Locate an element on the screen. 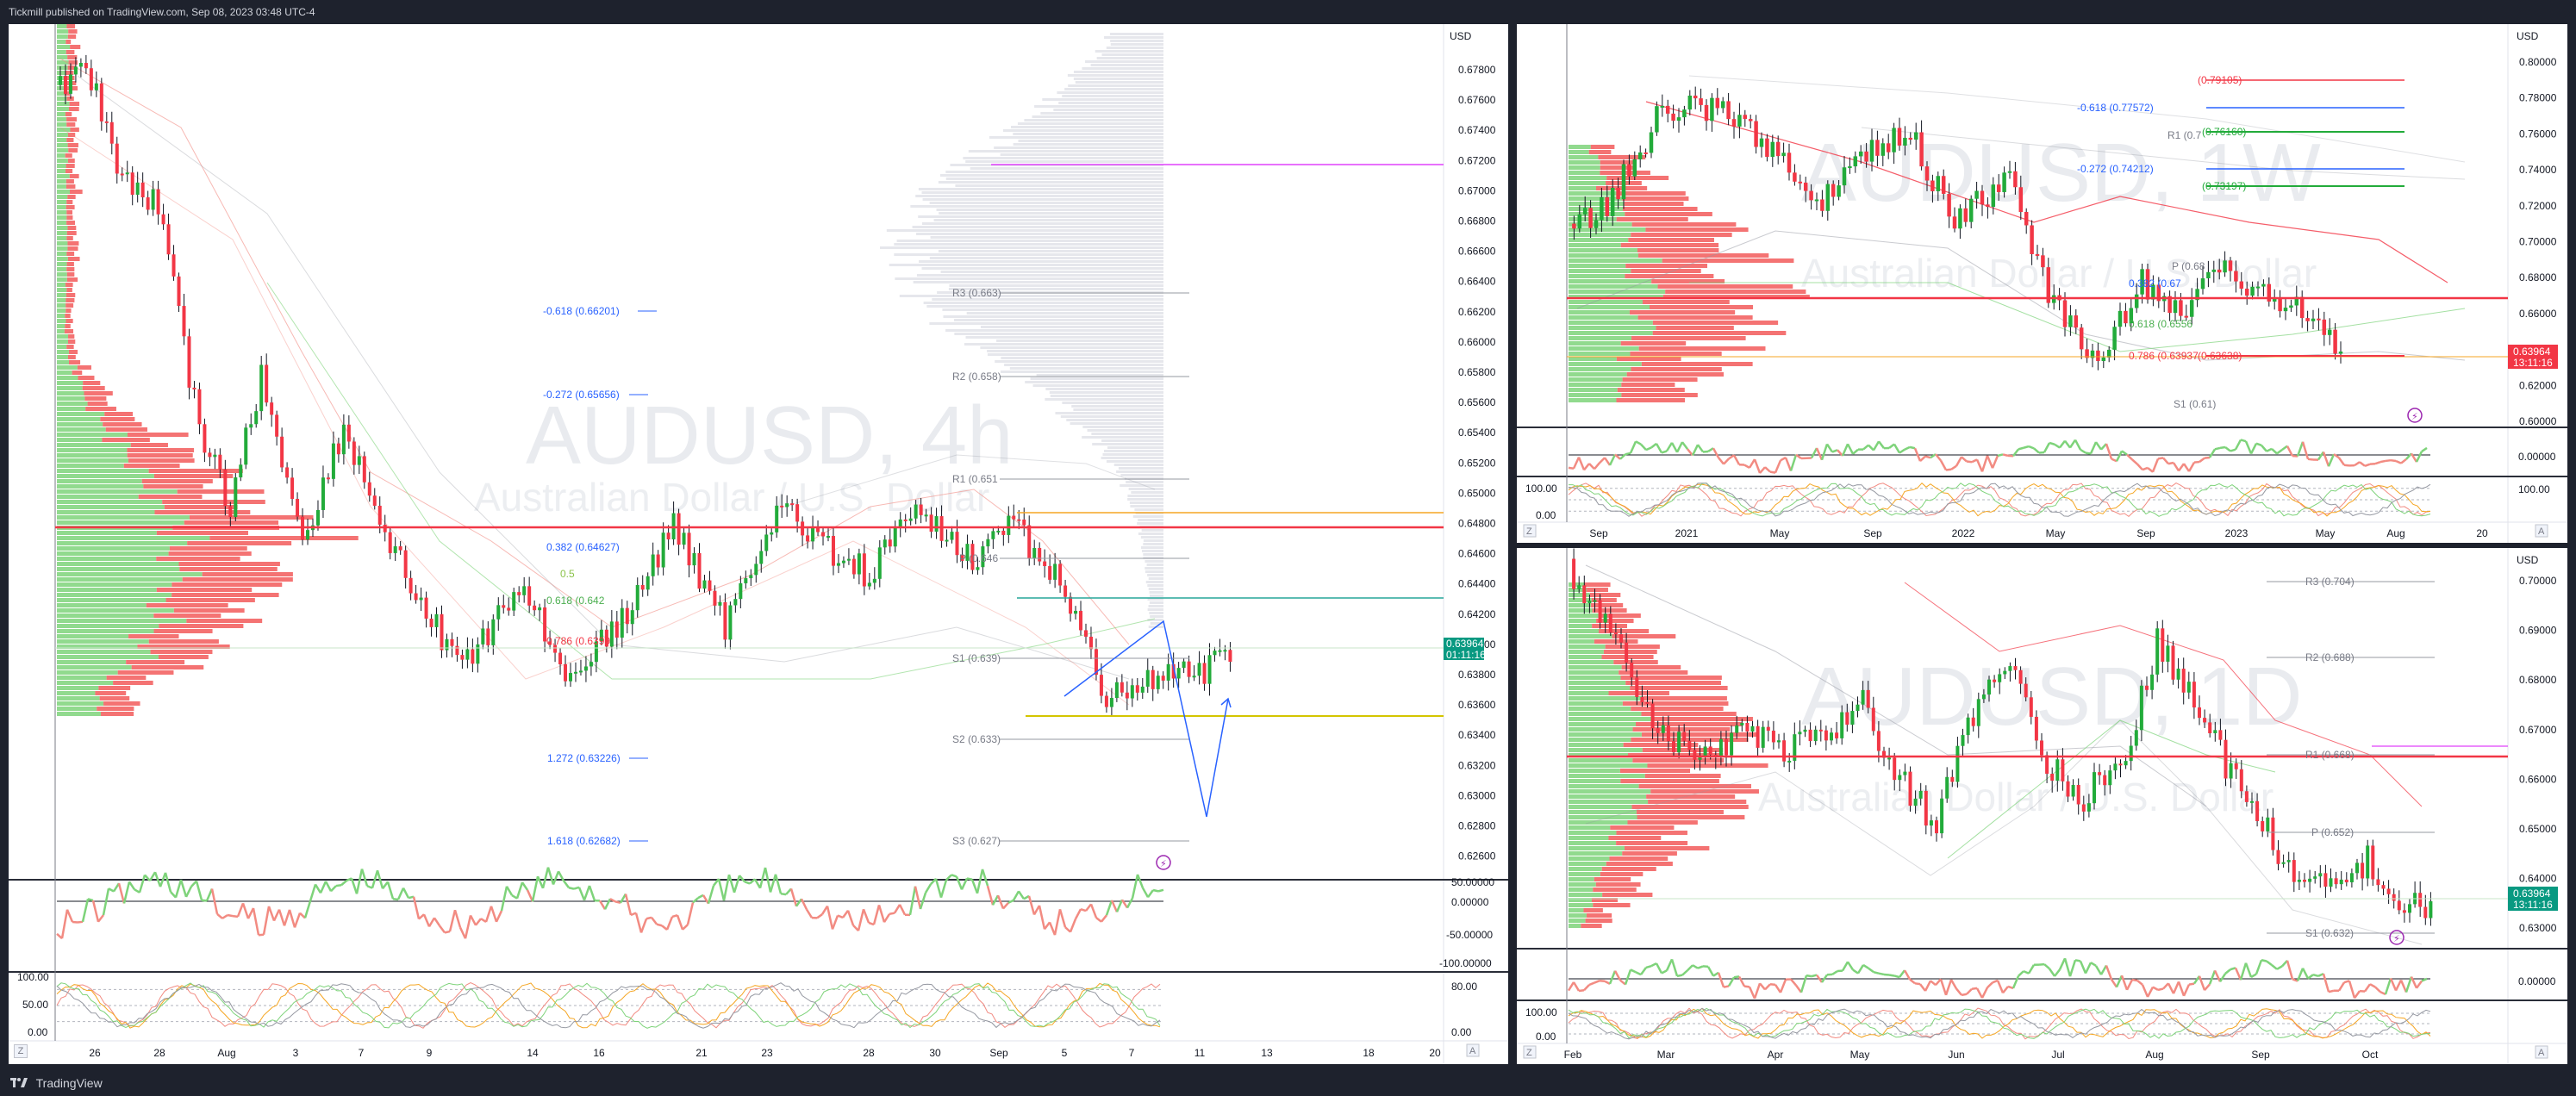  time-tick: Aug is located at coordinates (226, 1053).